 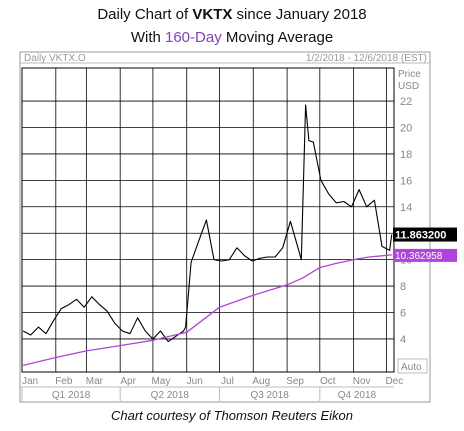 What do you see at coordinates (160, 381) in the screenshot?
I see `x-tick-label: May` at bounding box center [160, 381].